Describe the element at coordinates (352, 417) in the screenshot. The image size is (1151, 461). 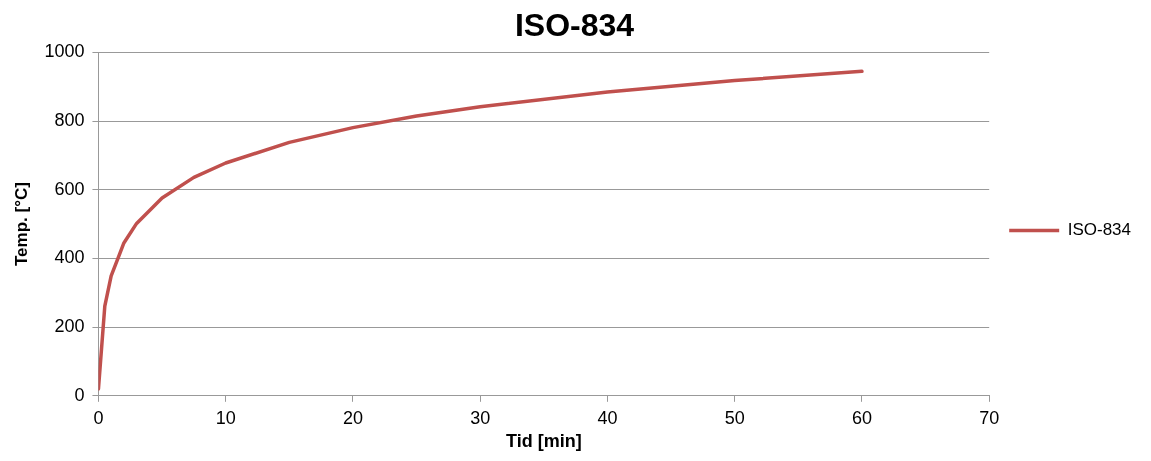
I see `x-tick-label: 20` at that location.